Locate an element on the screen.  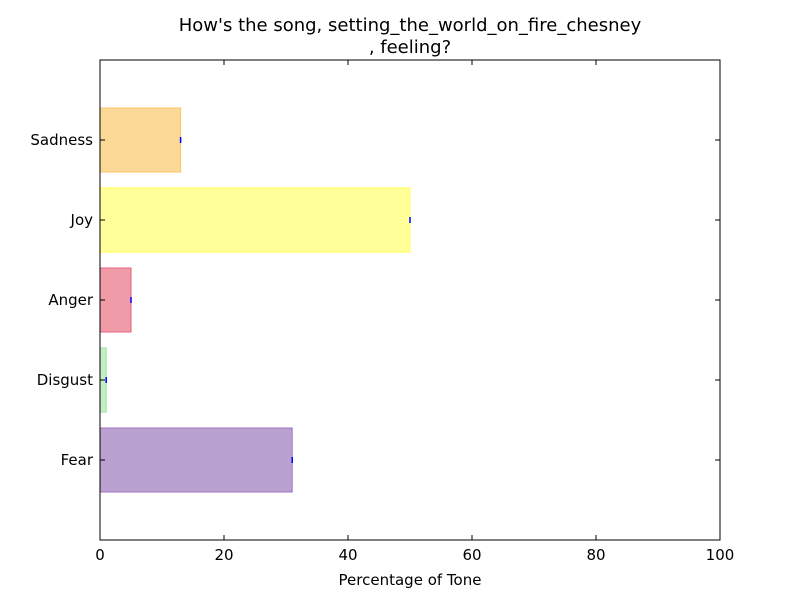
x-tick-label-40: 40 is located at coordinates (347, 555).